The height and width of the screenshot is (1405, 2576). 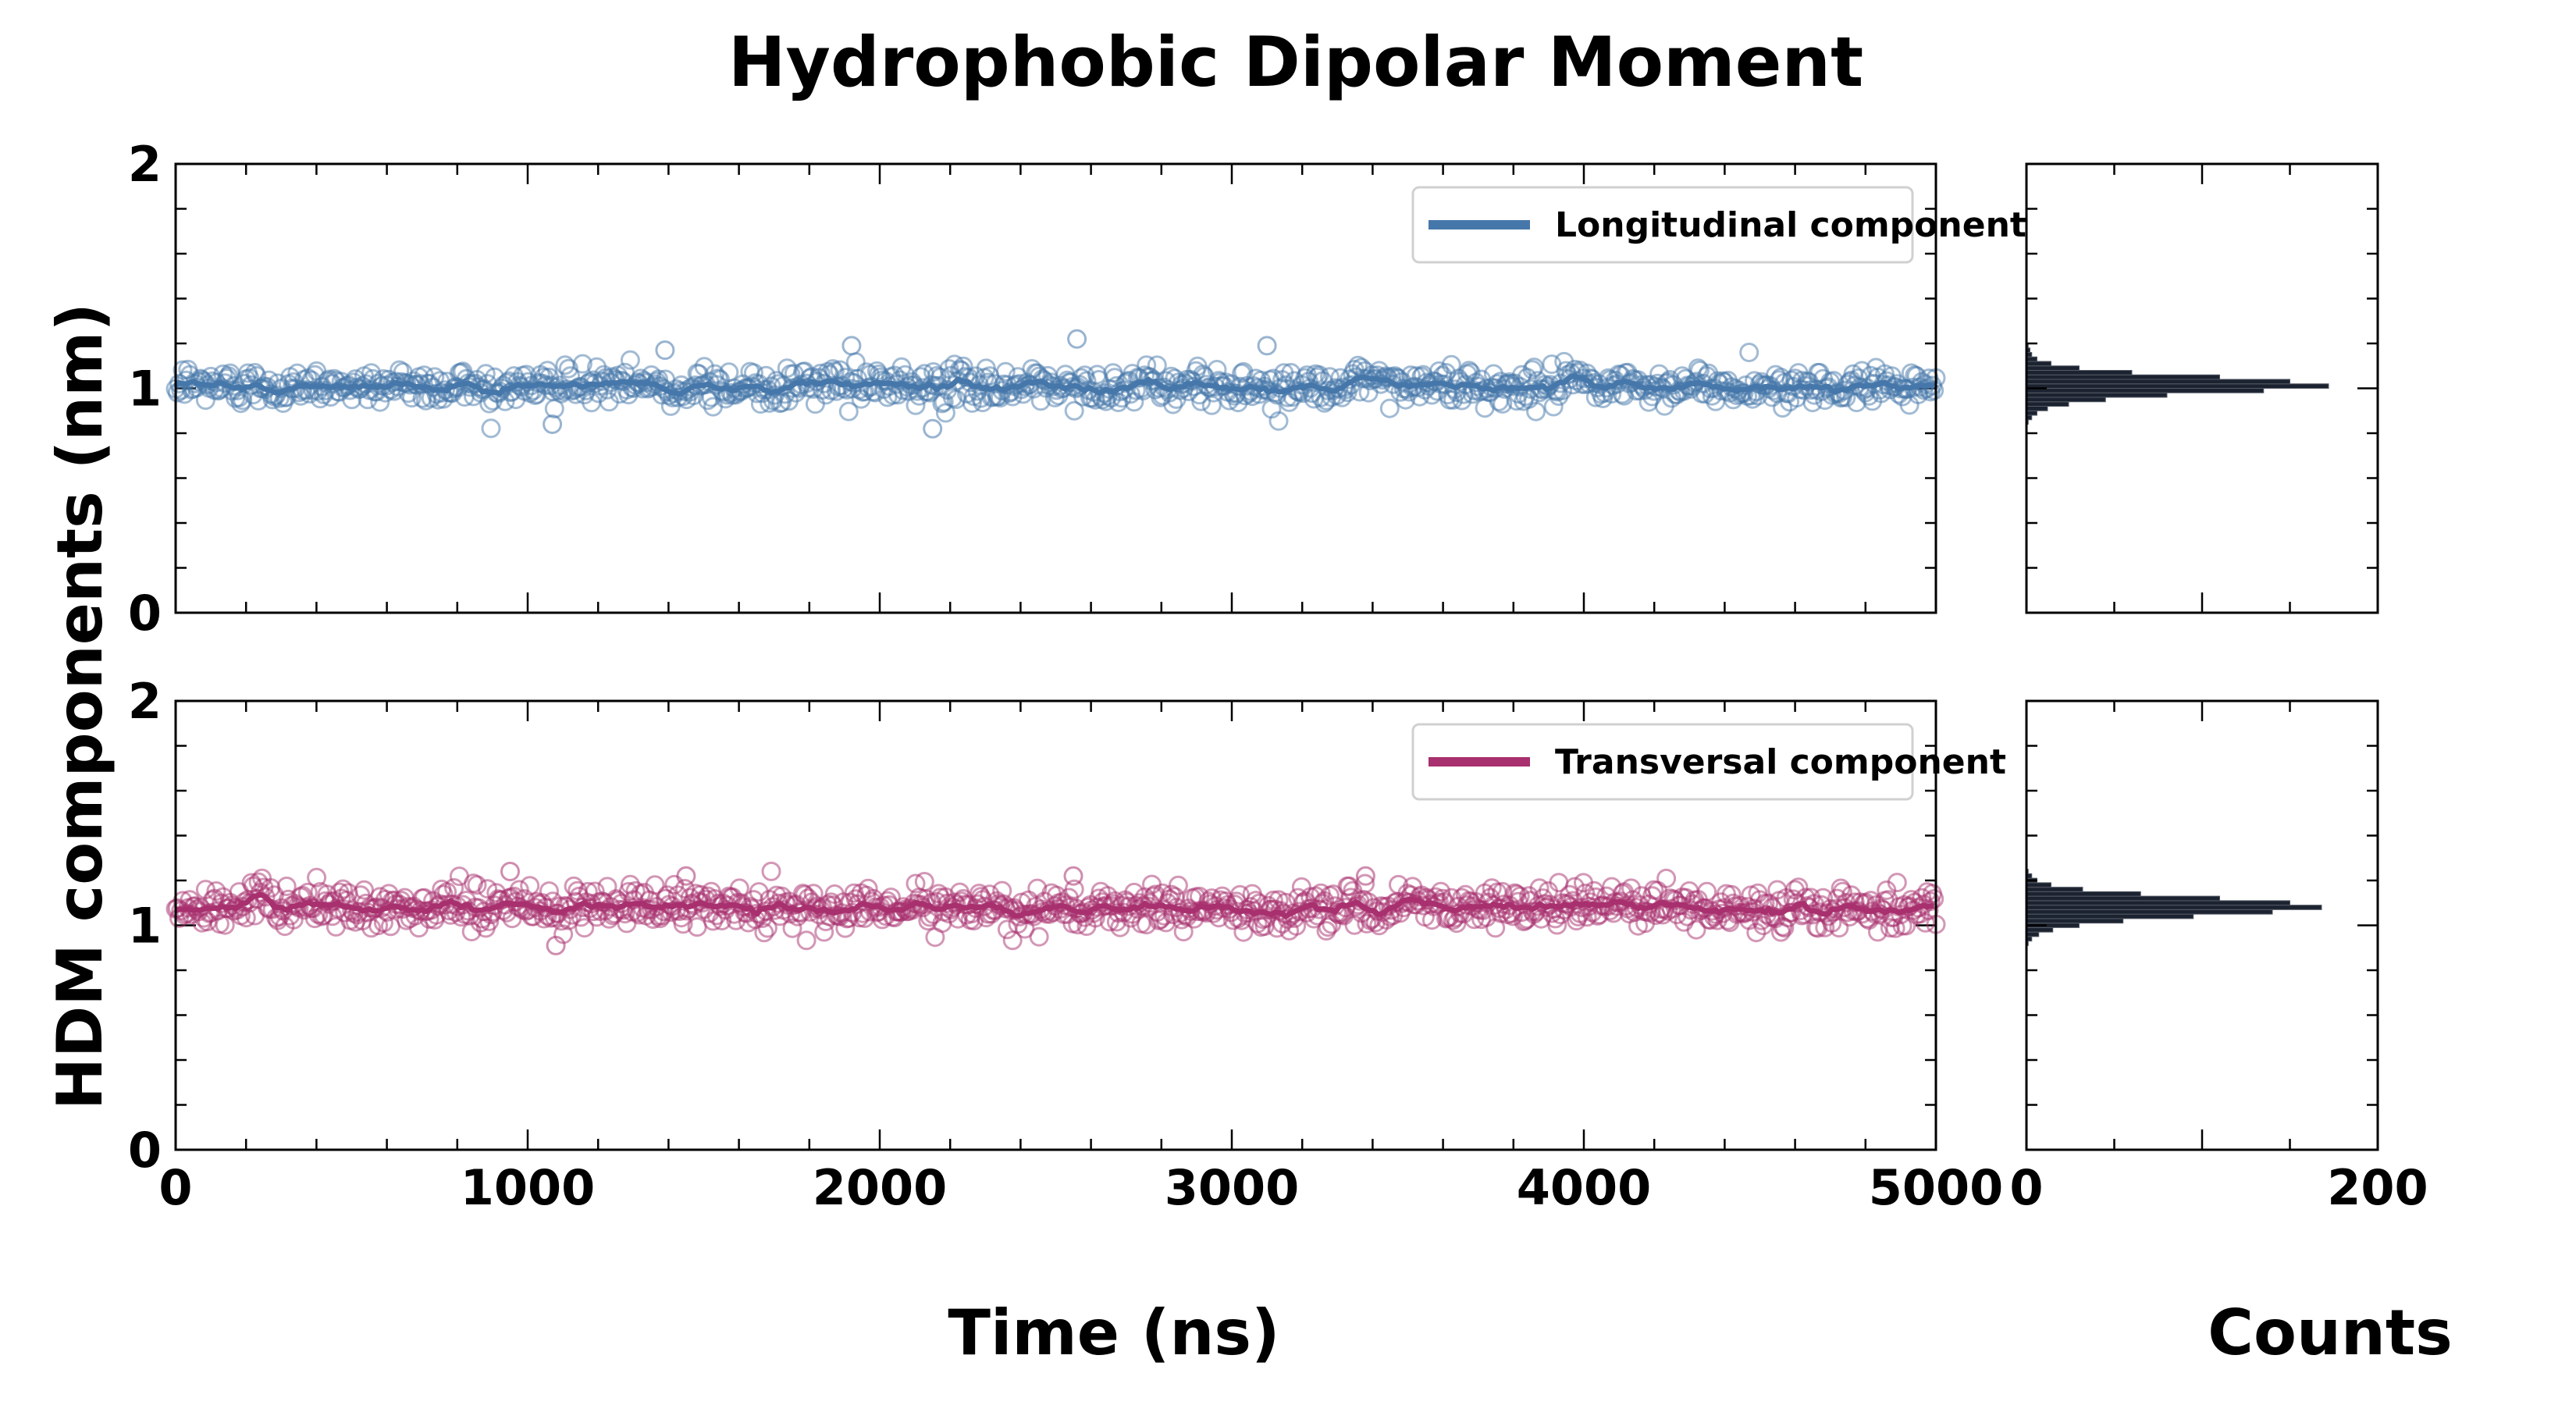 I want to click on series-line, so click(x=1054, y=385).